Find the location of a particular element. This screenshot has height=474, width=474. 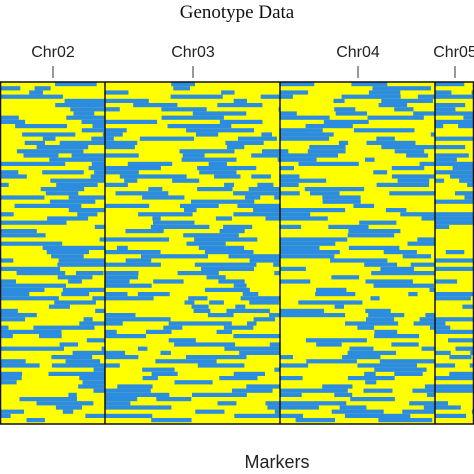

chart-title: Genotype Data is located at coordinates (237, 12).